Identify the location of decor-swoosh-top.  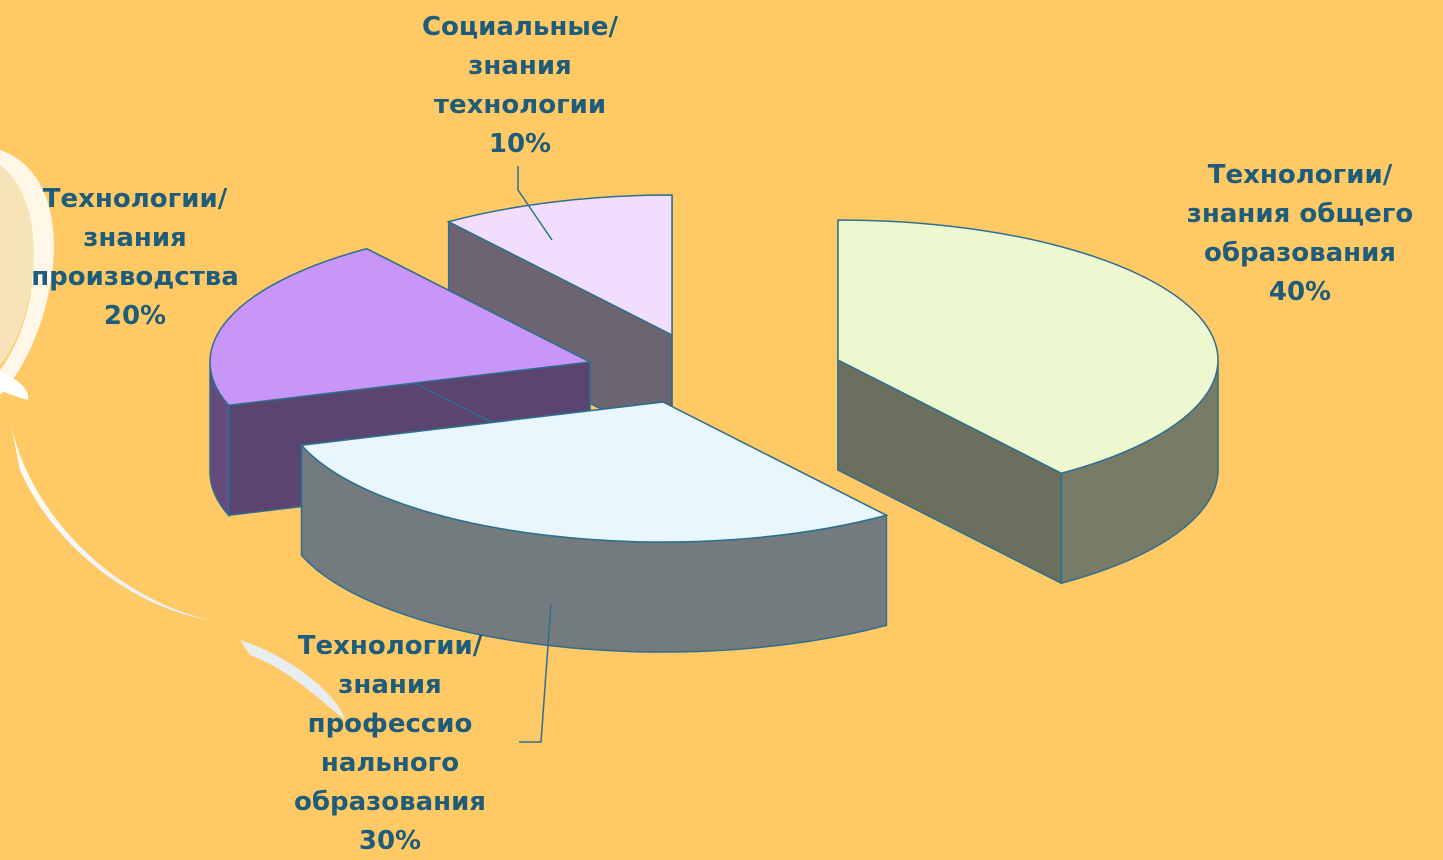
(27, 272).